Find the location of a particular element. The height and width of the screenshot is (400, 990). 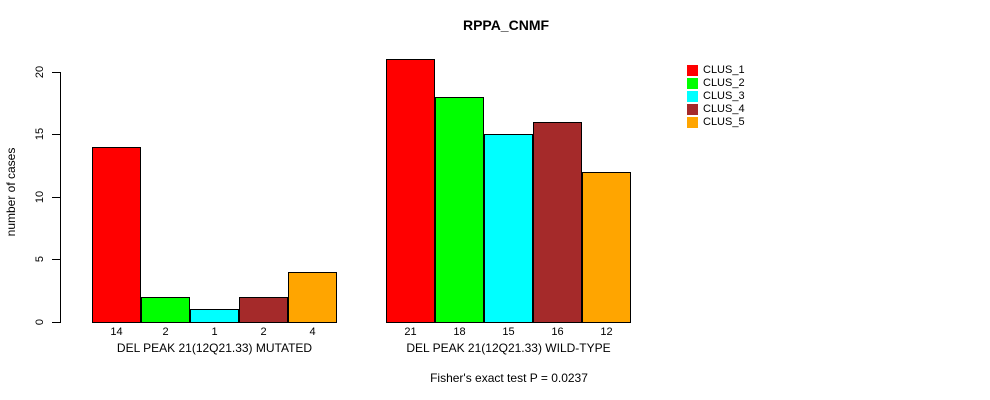

legend-label-clus_3: CLUS_3 is located at coordinates (724, 96).